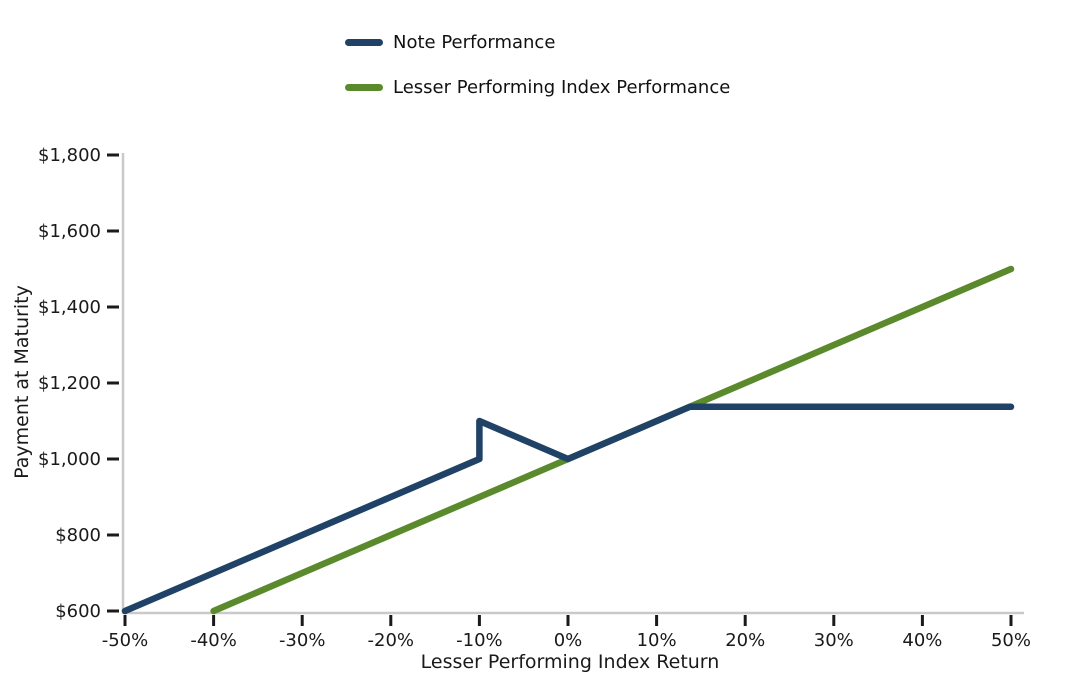 This screenshot has height=688, width=1088. Describe the element at coordinates (69, 307) in the screenshot. I see `y-tick-label: $1,400` at that location.